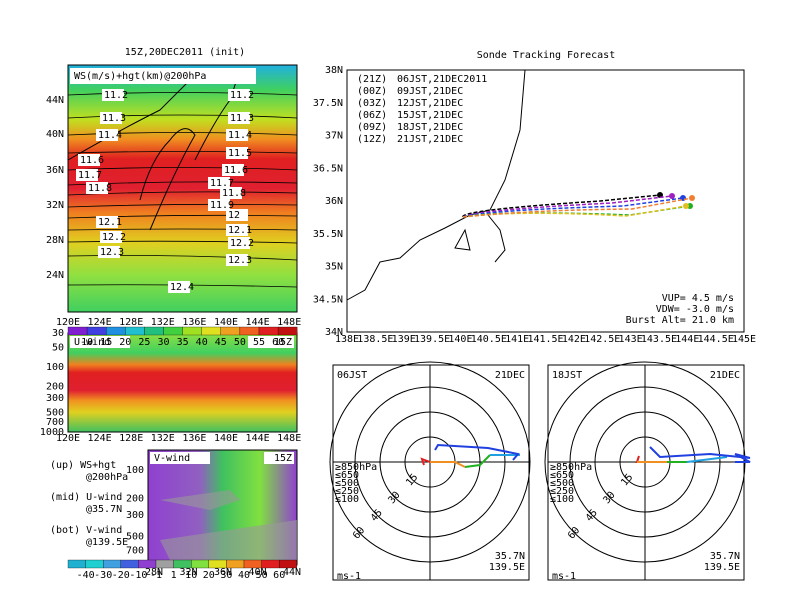 The image size is (792, 616). Describe the element at coordinates (86, 575) in the screenshot. I see `colorbar-label: -40` at that location.